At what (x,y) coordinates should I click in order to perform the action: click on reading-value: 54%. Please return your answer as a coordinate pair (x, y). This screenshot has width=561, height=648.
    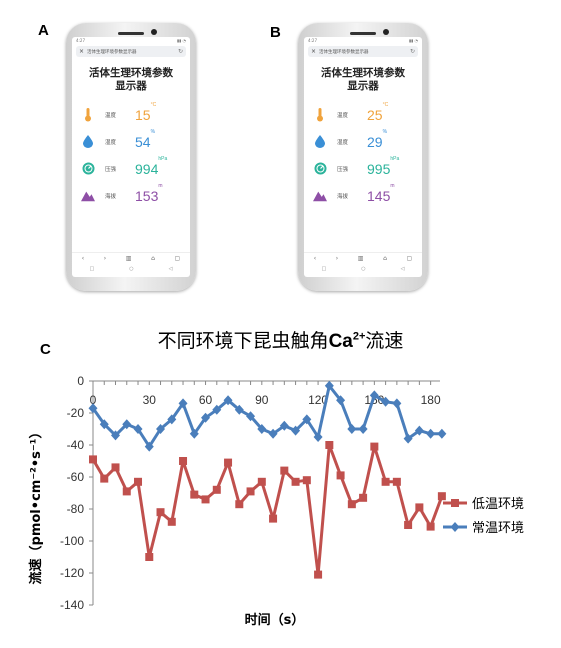
    Looking at the image, I should click on (145, 139).